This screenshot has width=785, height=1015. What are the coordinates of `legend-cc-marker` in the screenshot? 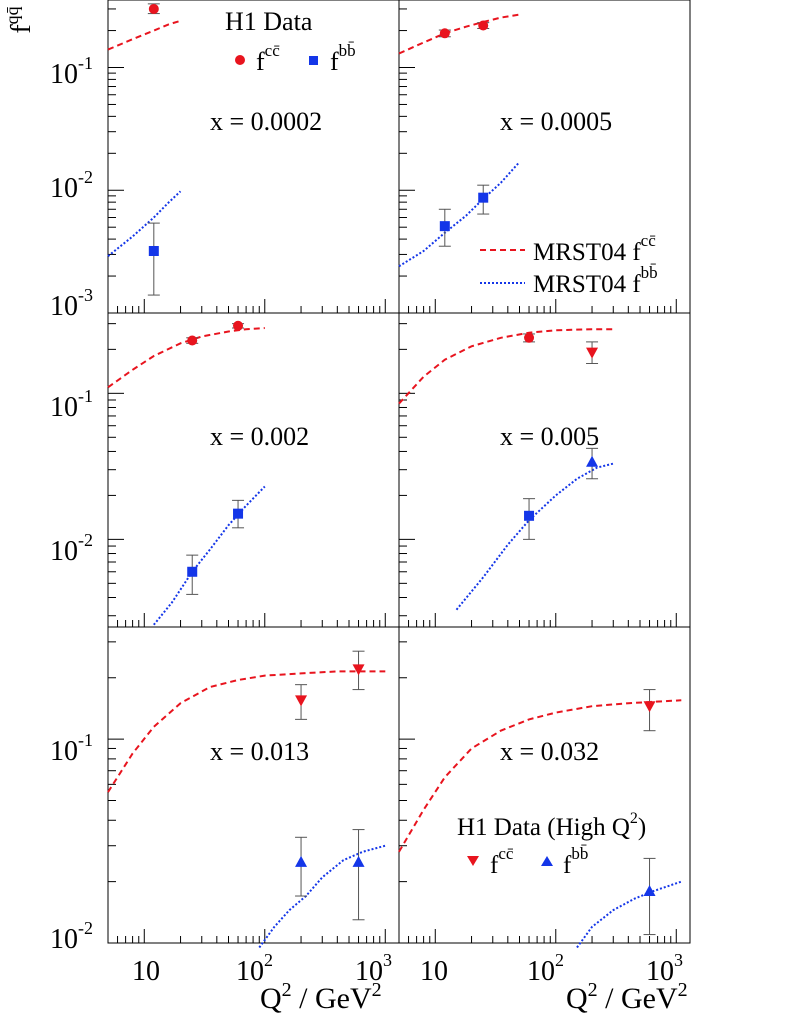 It's located at (240, 60).